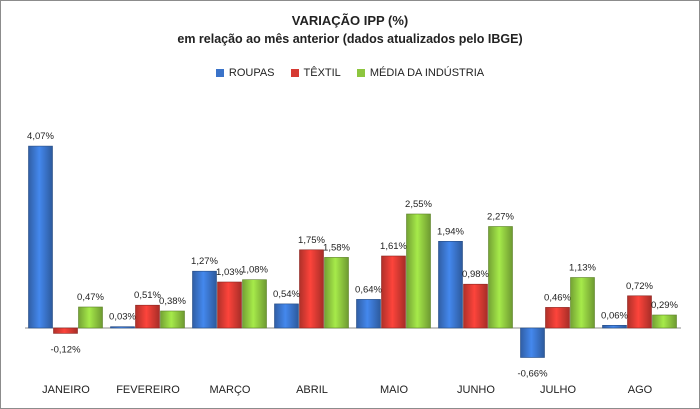 The image size is (700, 409). Describe the element at coordinates (500, 277) in the screenshot. I see `bar-média-5` at that location.